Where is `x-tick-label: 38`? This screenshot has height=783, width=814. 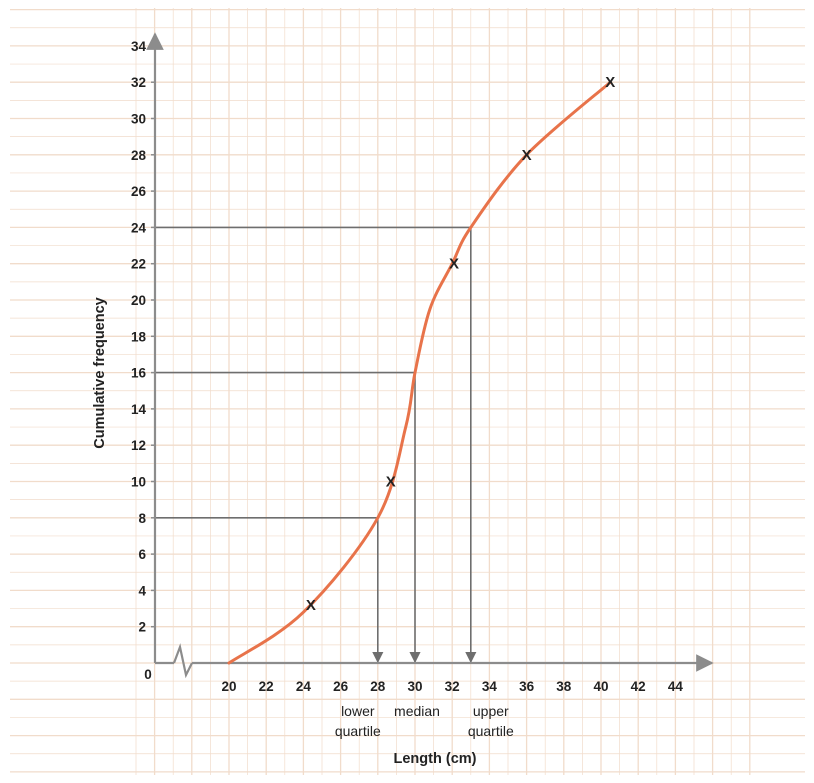 x-tick-label: 38 is located at coordinates (564, 686).